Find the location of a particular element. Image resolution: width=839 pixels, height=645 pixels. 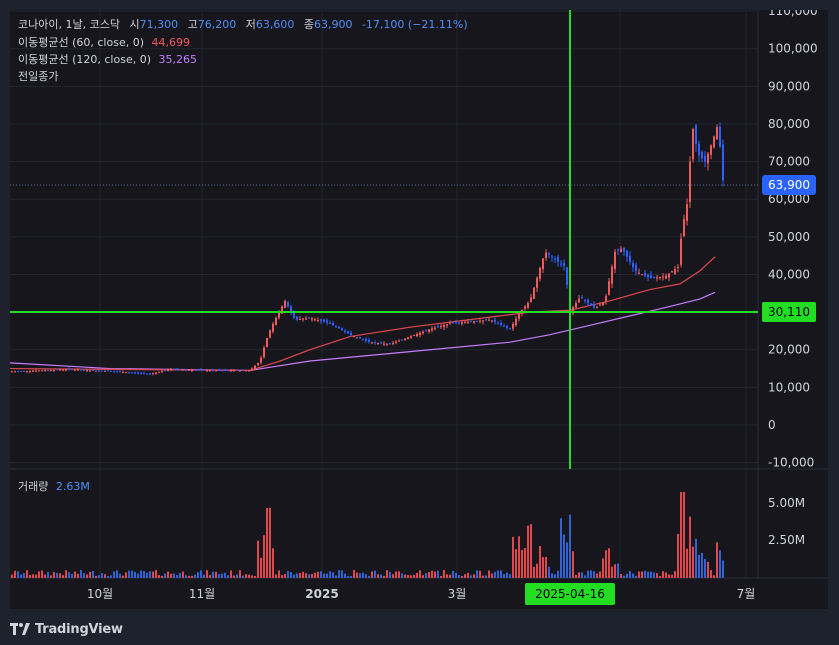

ma120-legend: 이동평균선 (120, close, 0) 35,265 is located at coordinates (107, 60).